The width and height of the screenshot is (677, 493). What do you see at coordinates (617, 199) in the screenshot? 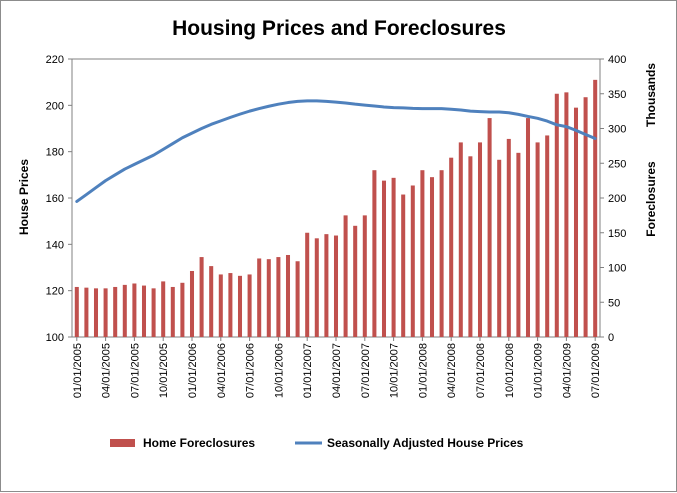
I see `y-right-tick-label: 200` at bounding box center [617, 199].